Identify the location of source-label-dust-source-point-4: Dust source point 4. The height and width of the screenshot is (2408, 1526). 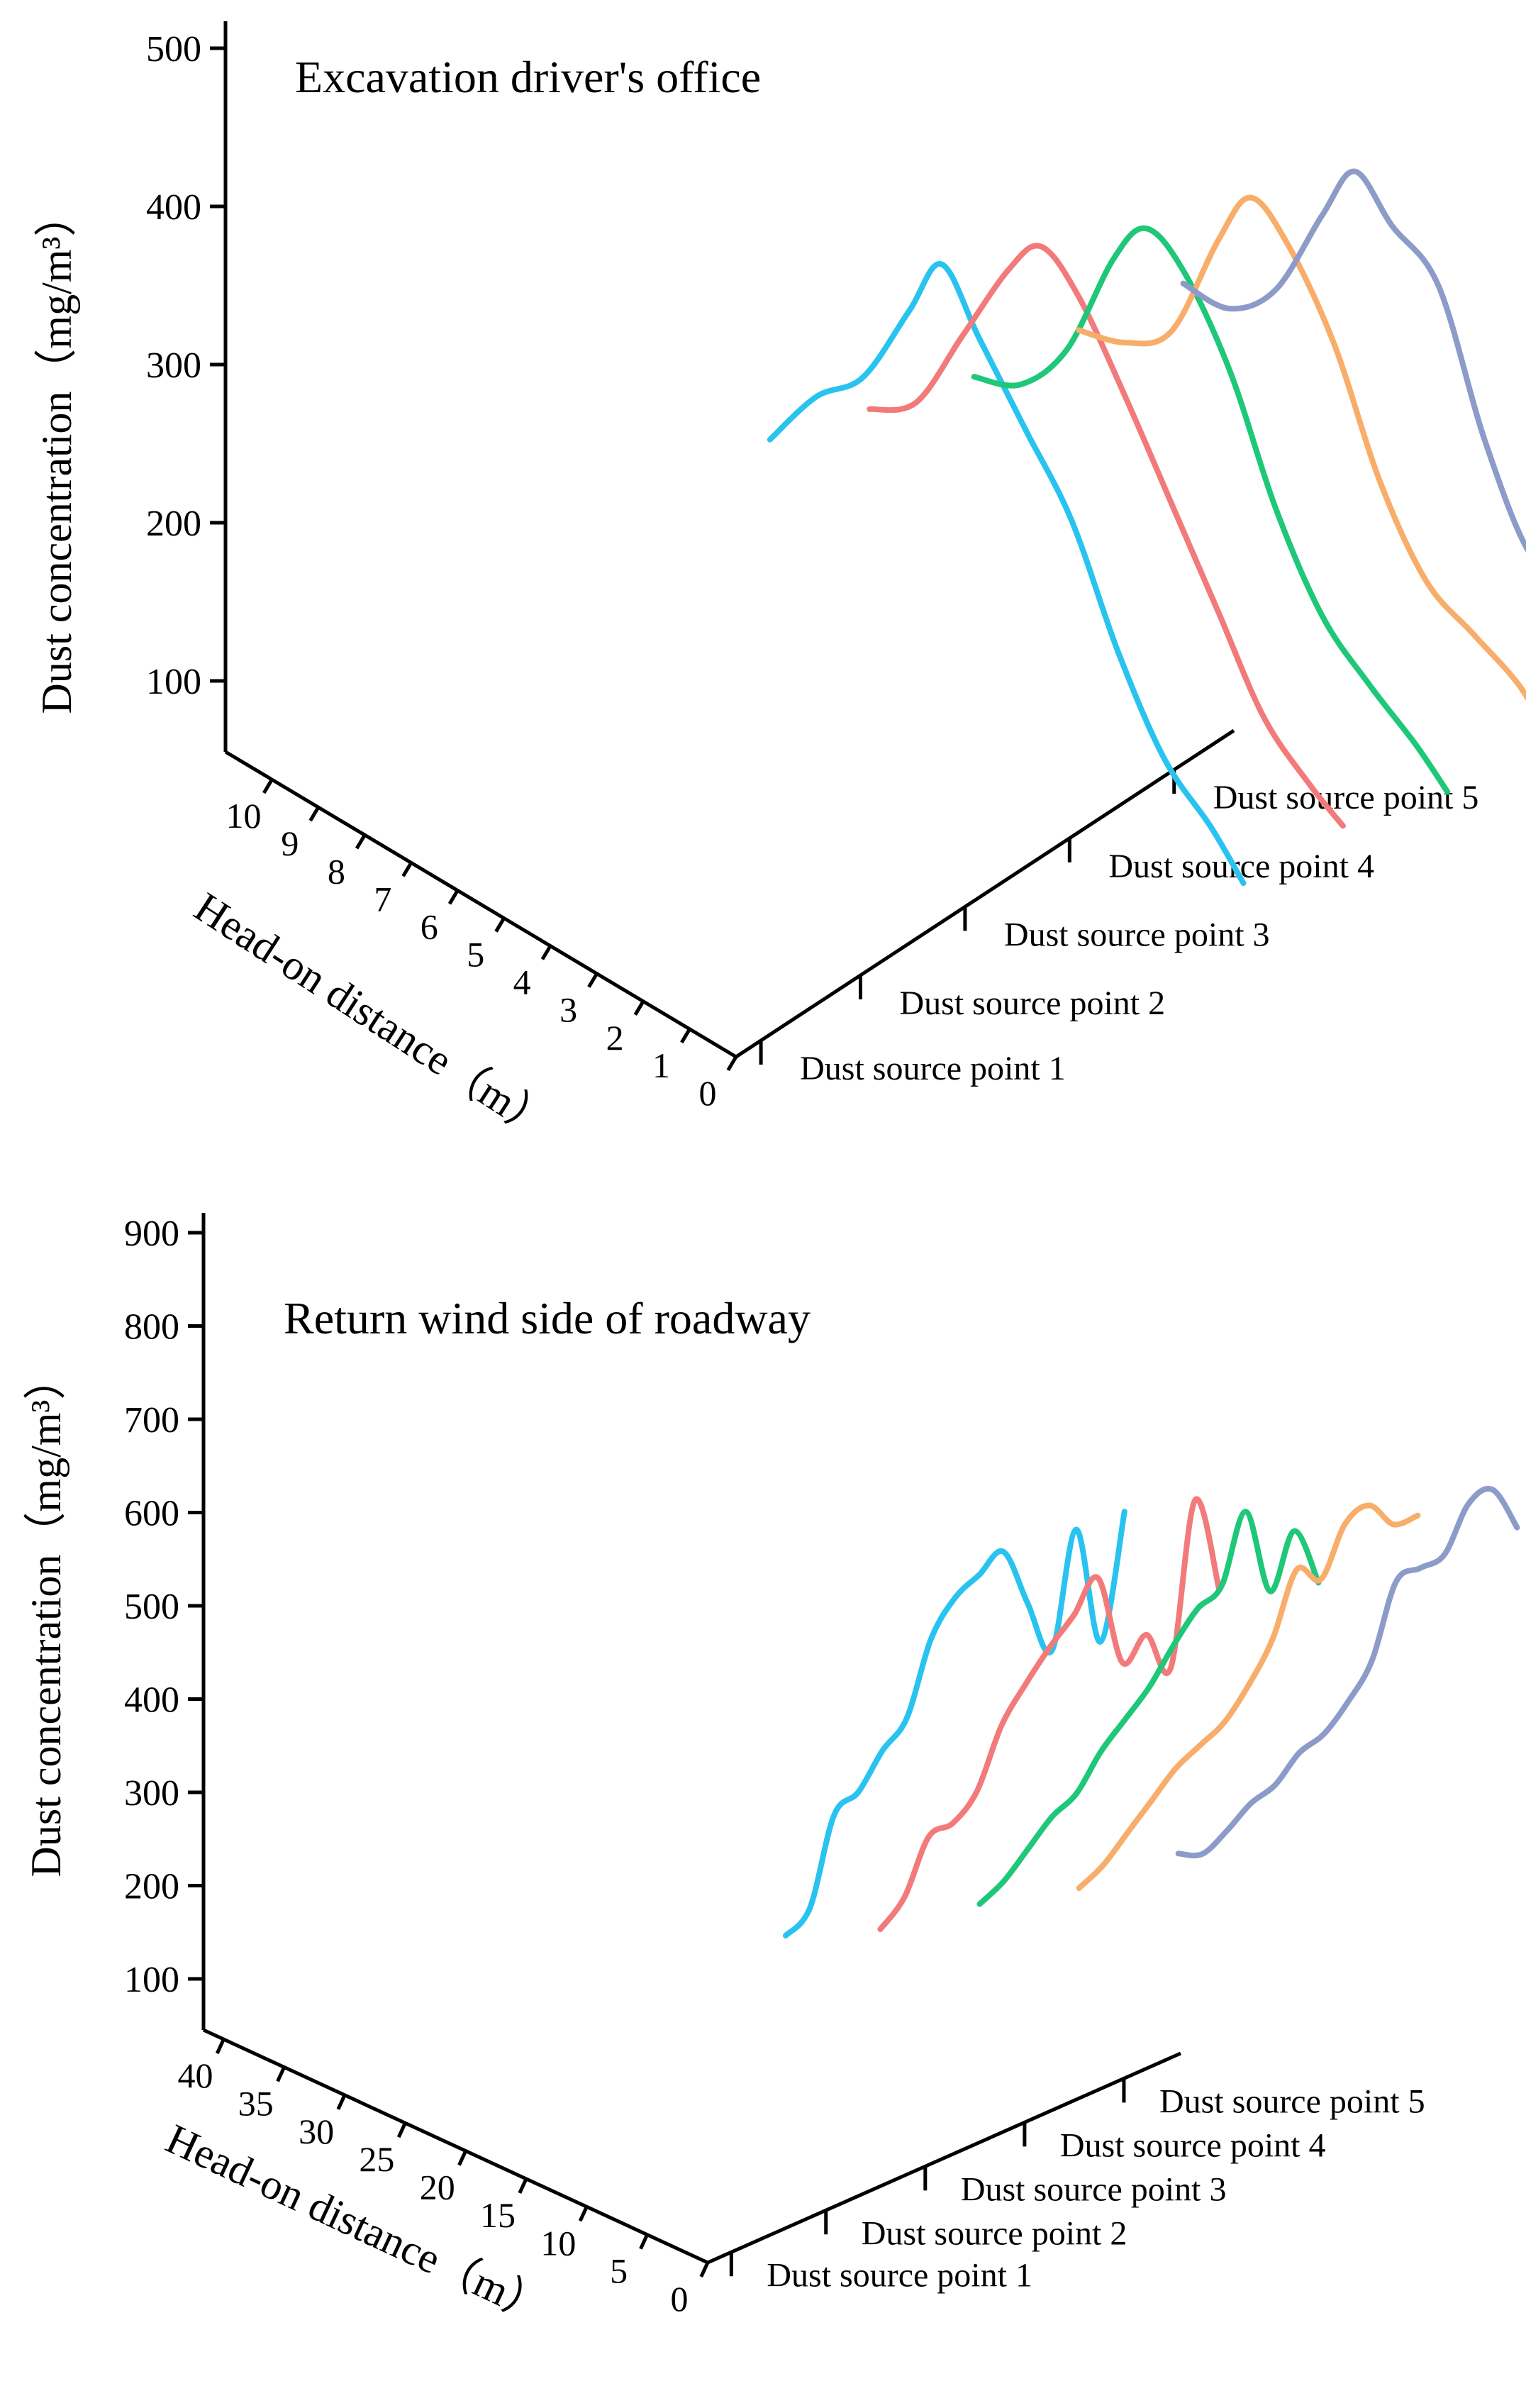
(1193, 2145).